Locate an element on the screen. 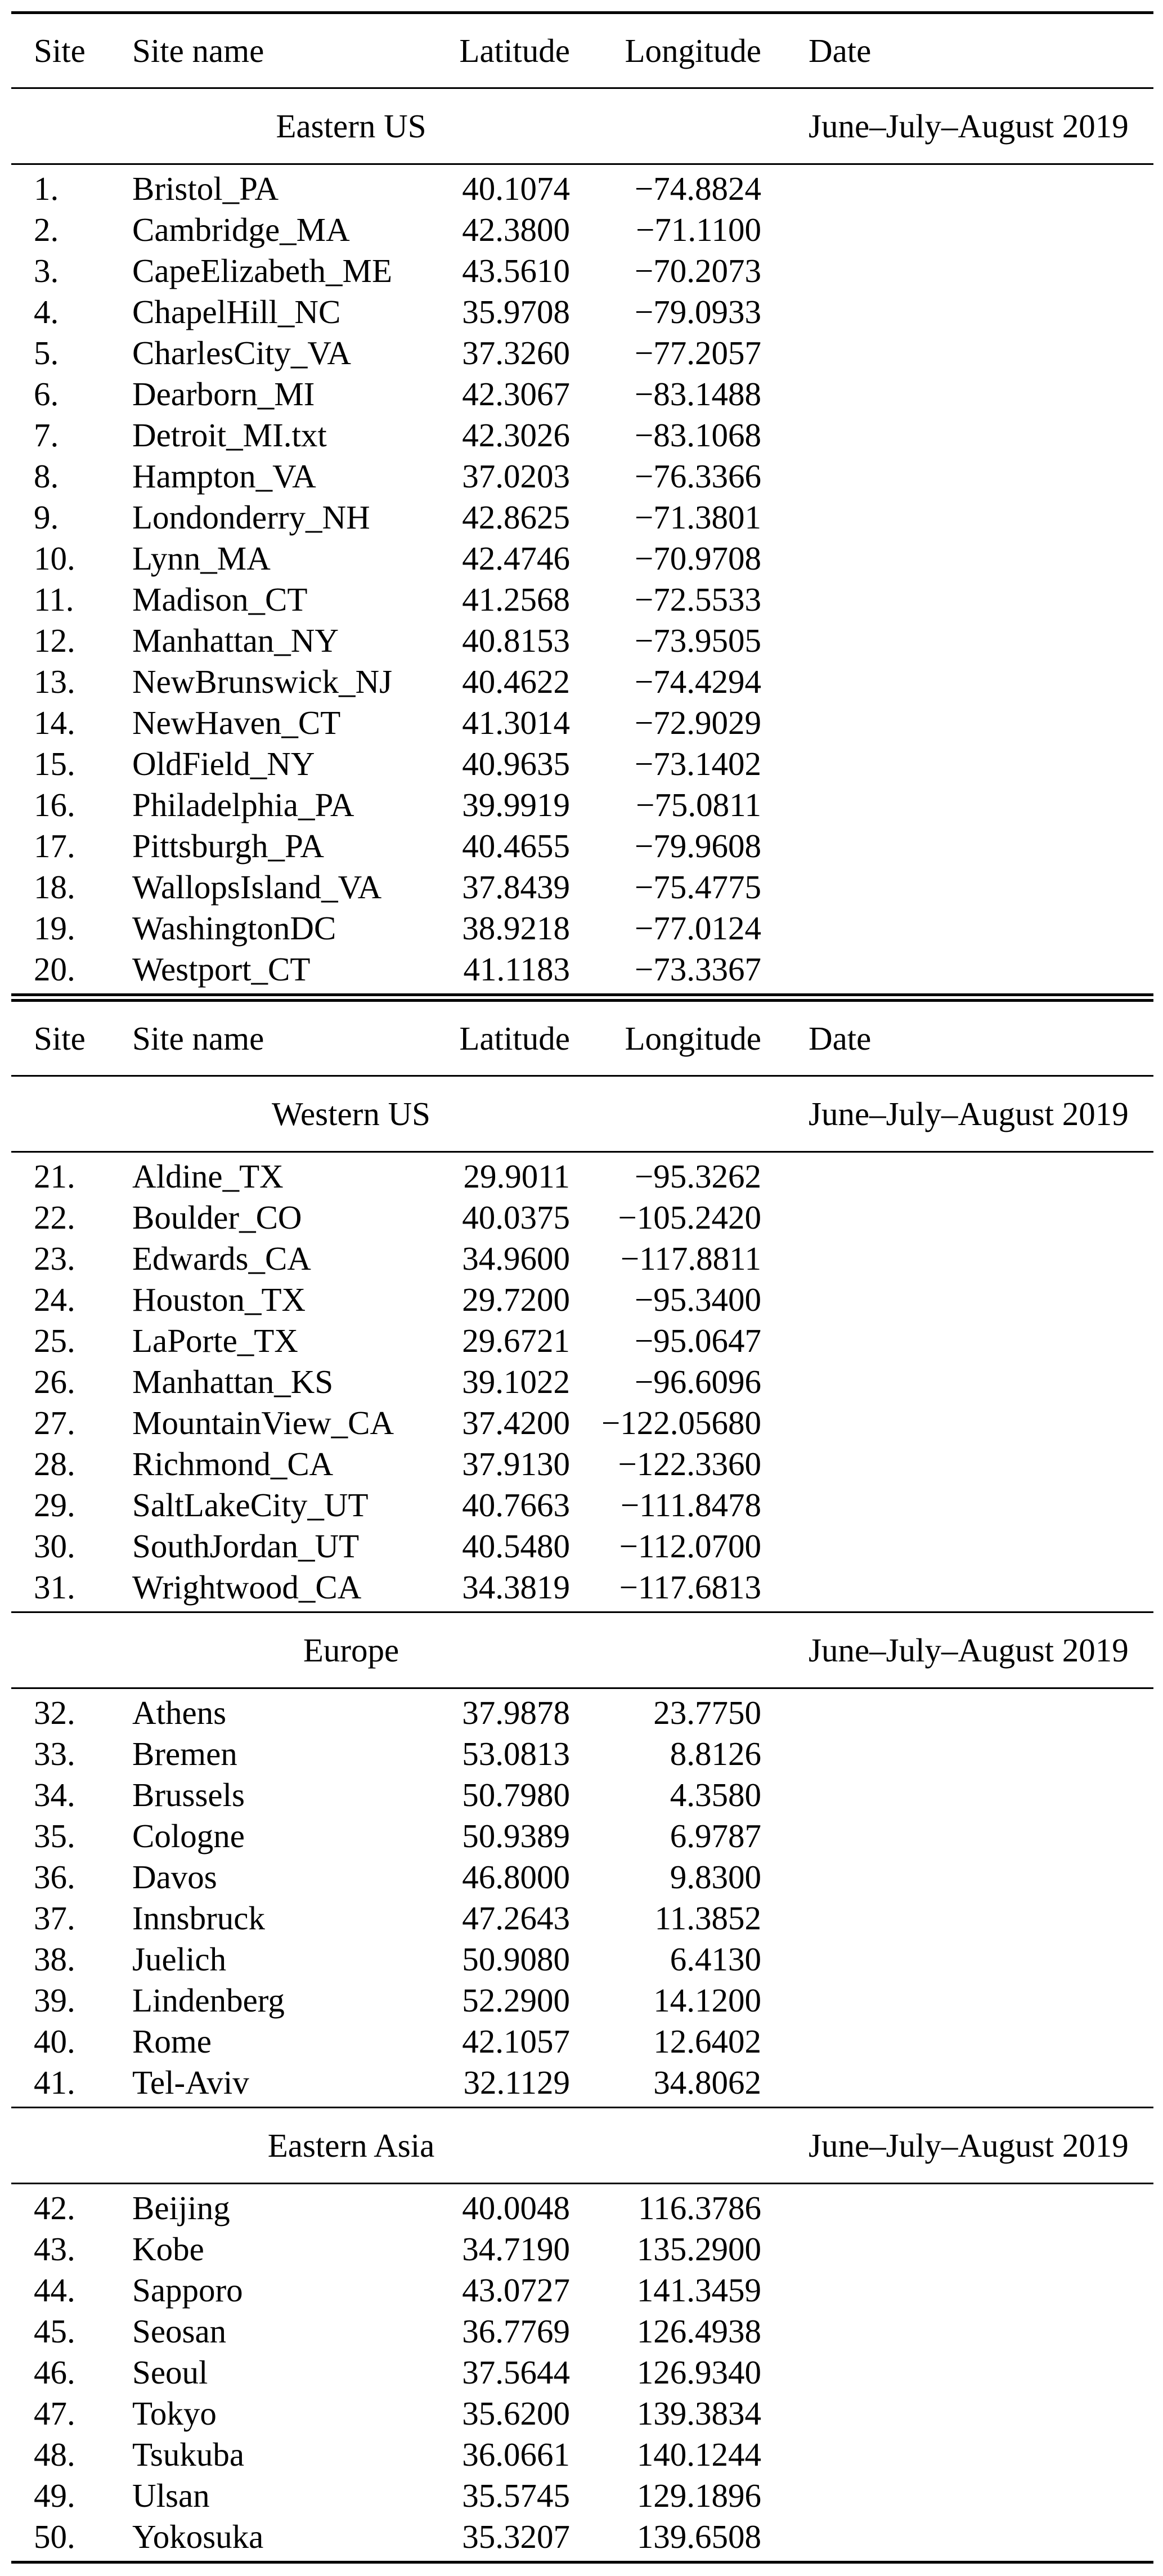 Image resolution: width=1163 pixels, height=2576 pixels. latitude-cell: 29.9011 is located at coordinates (516, 1176).